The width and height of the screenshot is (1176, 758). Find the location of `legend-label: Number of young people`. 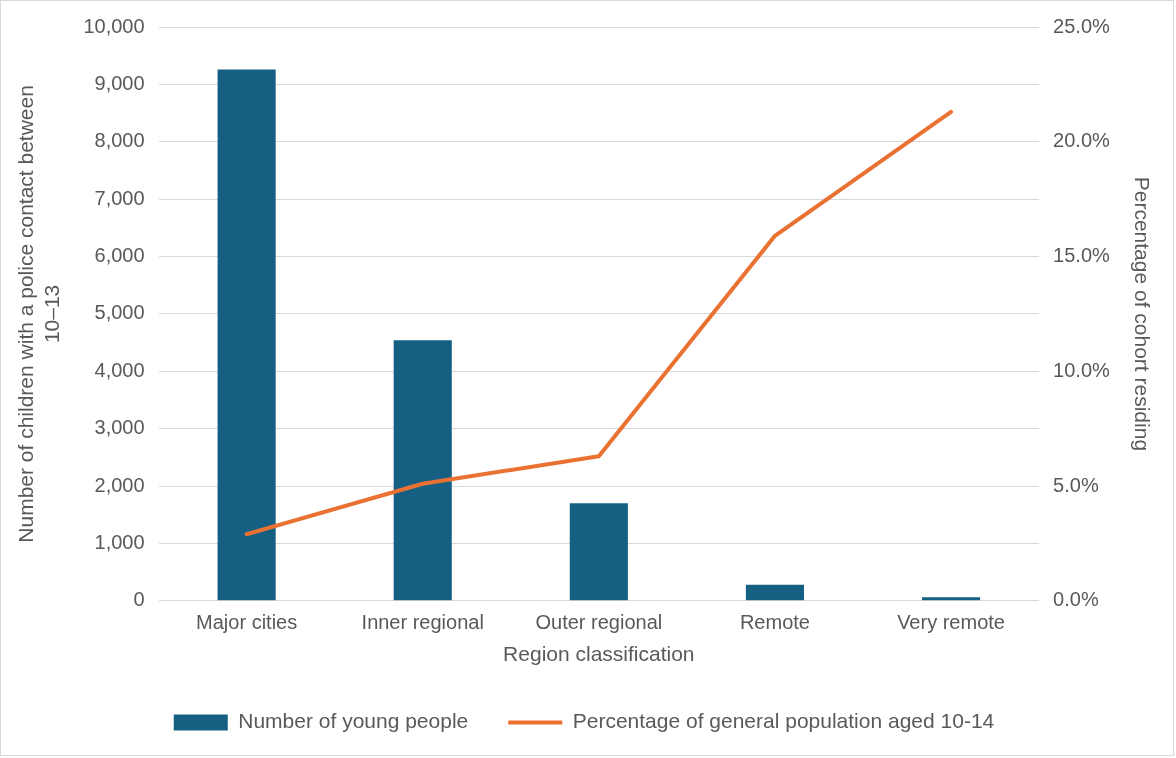

legend-label: Number of young people is located at coordinates (353, 721).